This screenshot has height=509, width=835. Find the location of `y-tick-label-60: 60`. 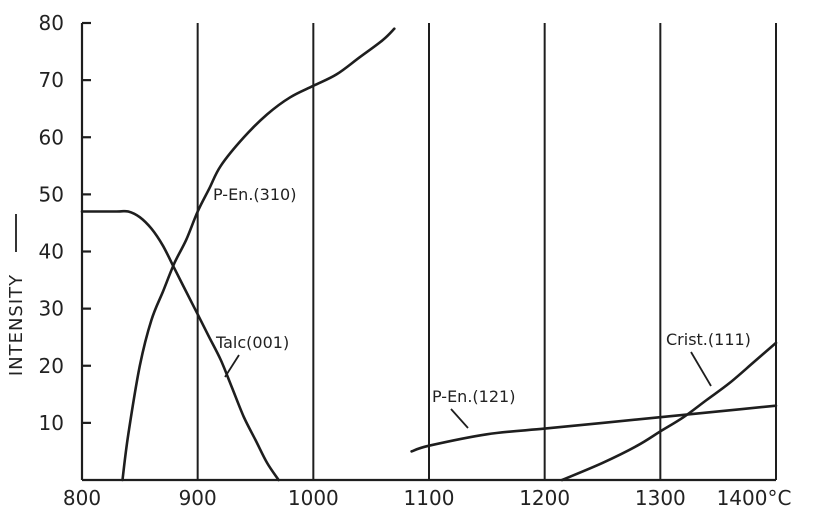

y-tick-label-60: 60 is located at coordinates (51, 137).